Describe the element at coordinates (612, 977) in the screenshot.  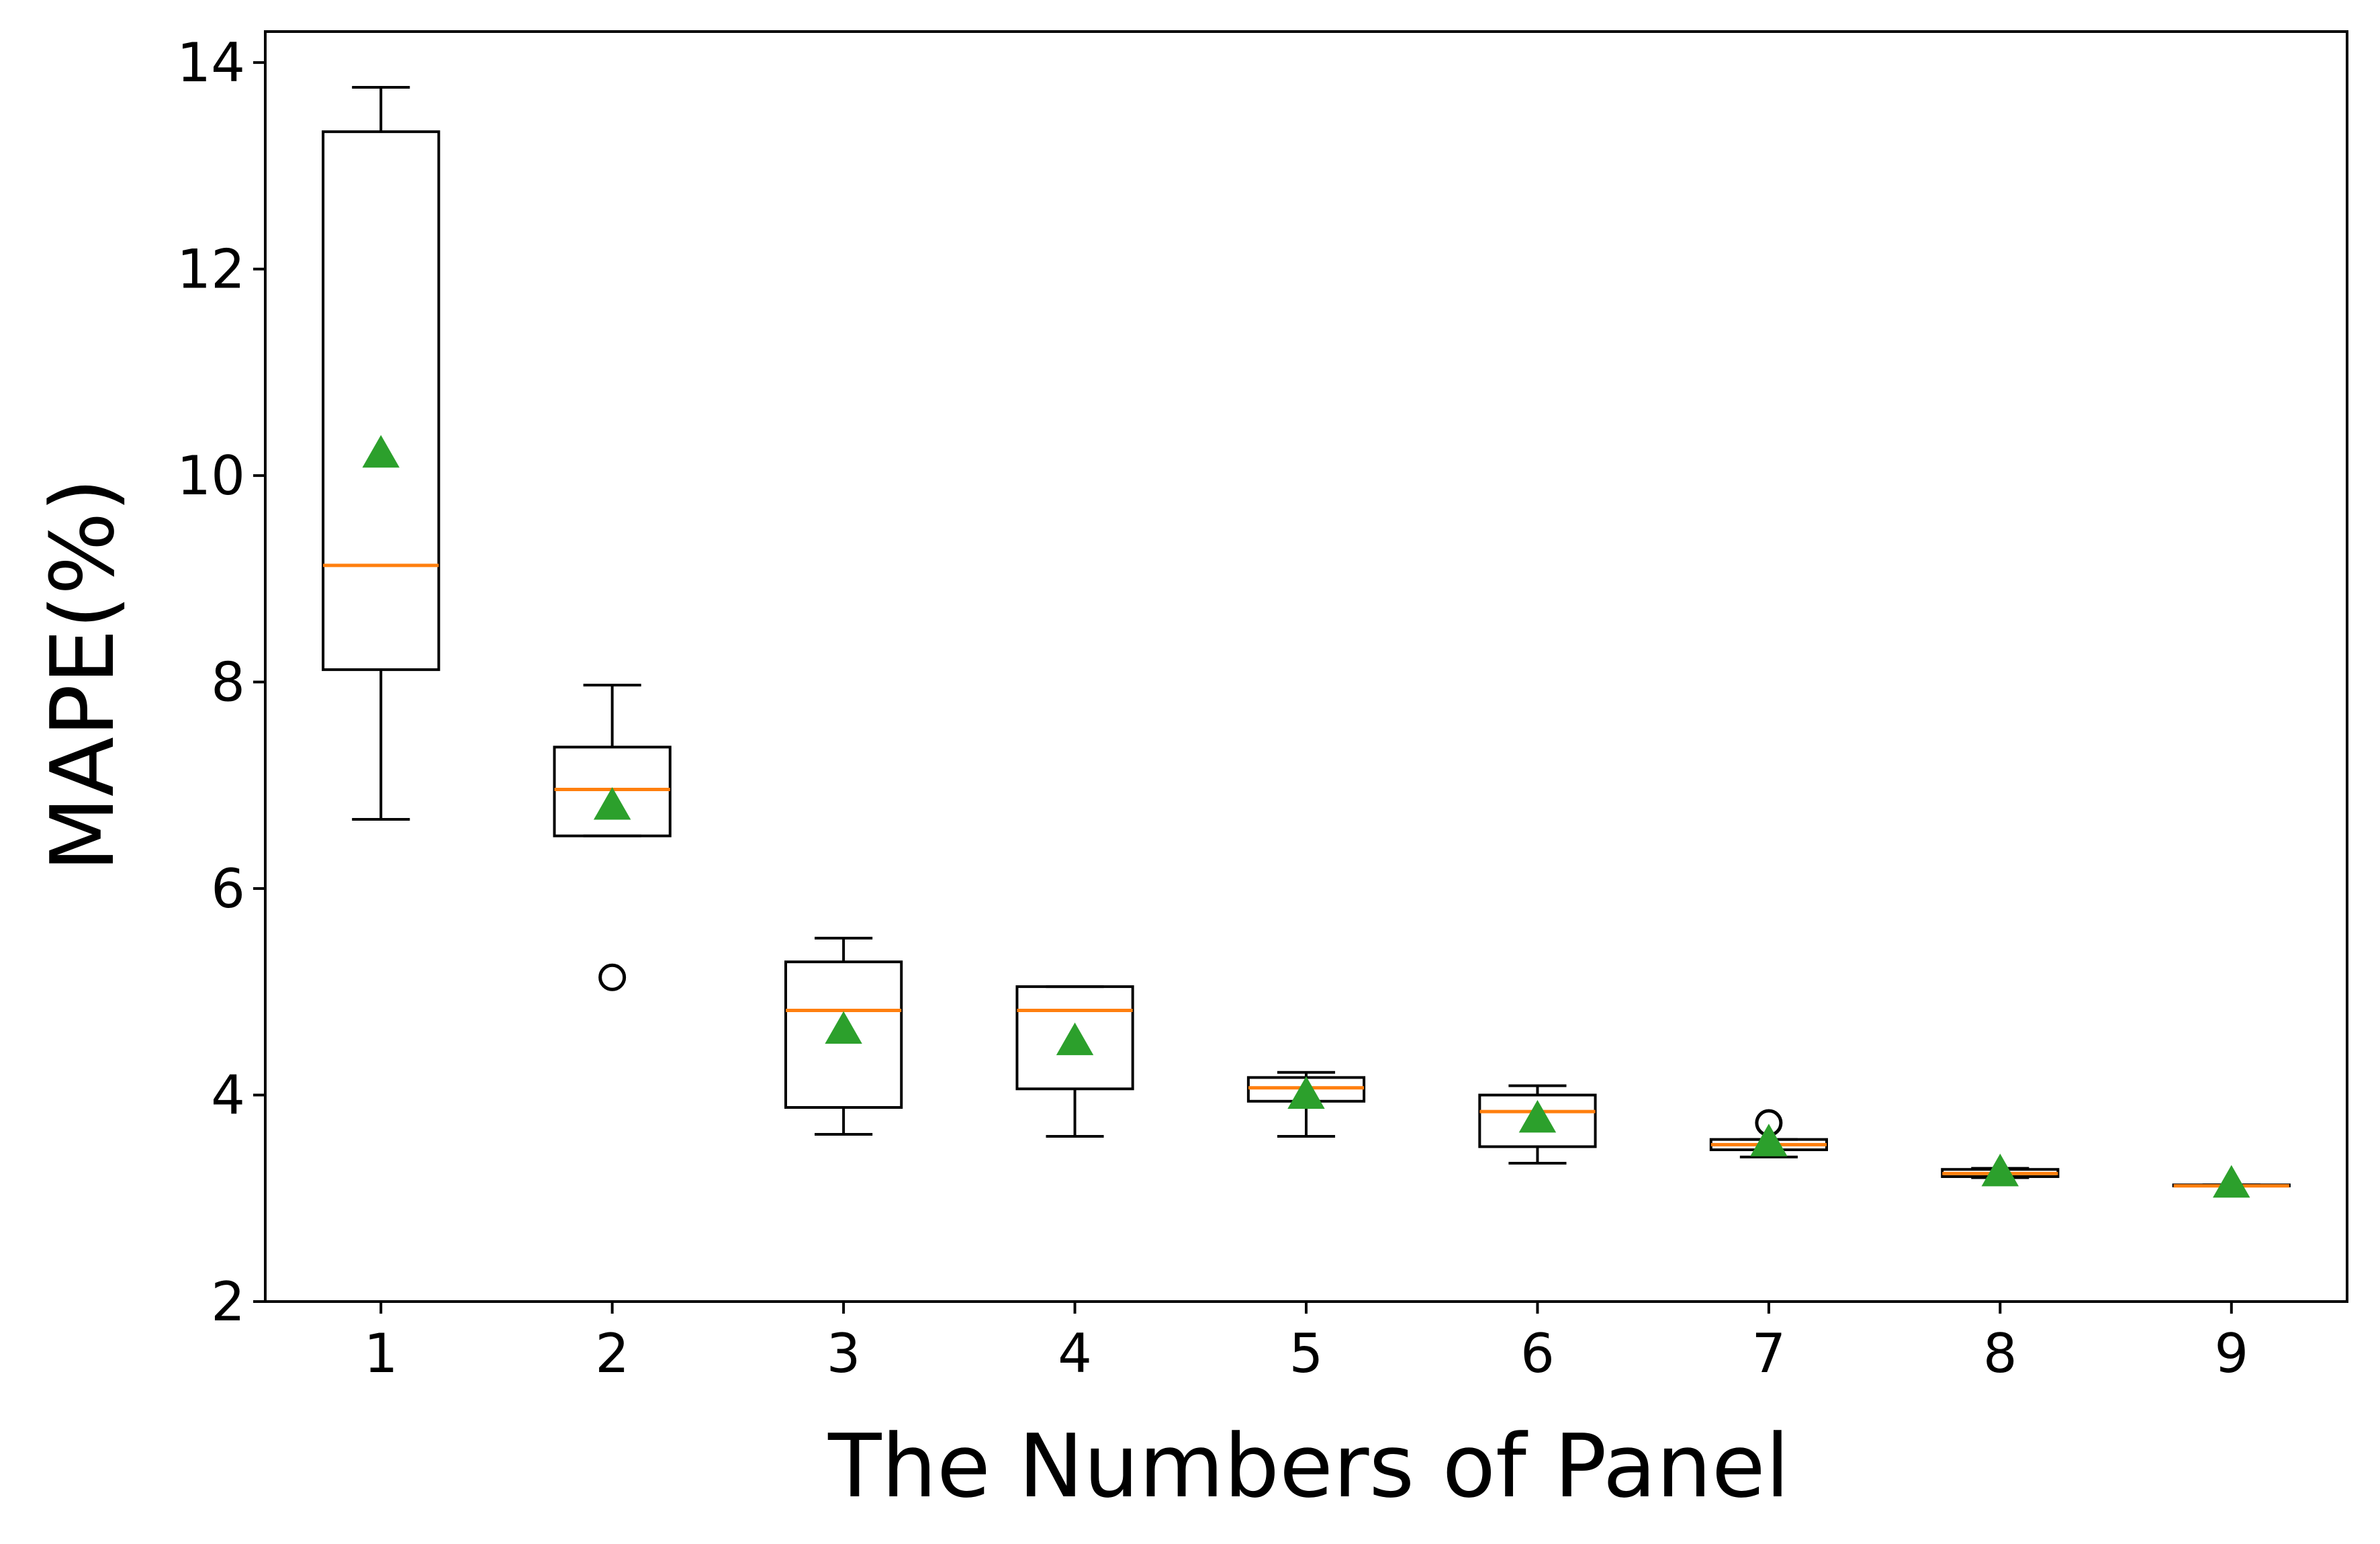
I see `outlier-point` at that location.